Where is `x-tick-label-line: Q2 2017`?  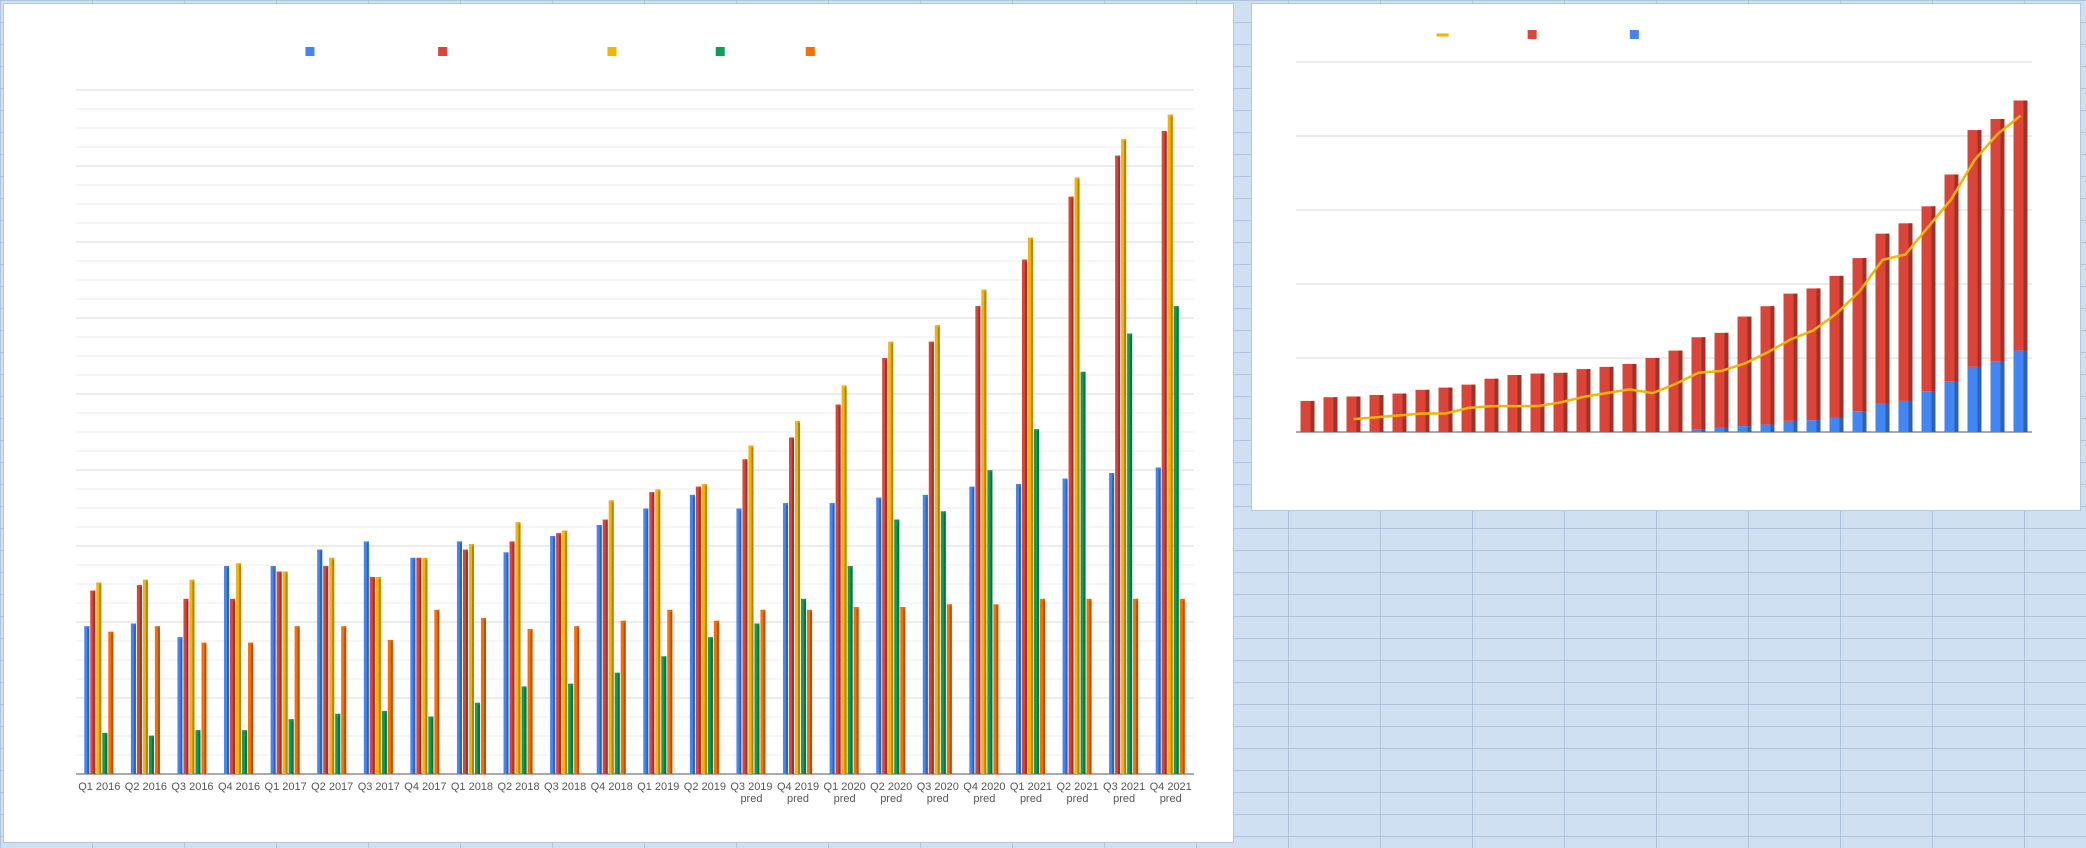 x-tick-label-line: Q2 2017 is located at coordinates (332, 787).